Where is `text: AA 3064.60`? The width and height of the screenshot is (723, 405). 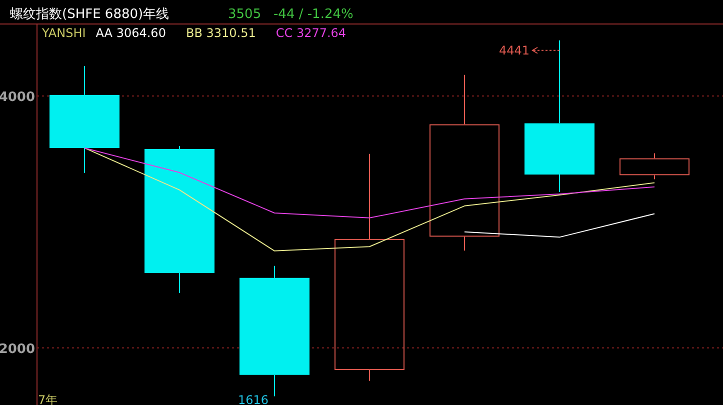
text: AA 3064.60 is located at coordinates (131, 33).